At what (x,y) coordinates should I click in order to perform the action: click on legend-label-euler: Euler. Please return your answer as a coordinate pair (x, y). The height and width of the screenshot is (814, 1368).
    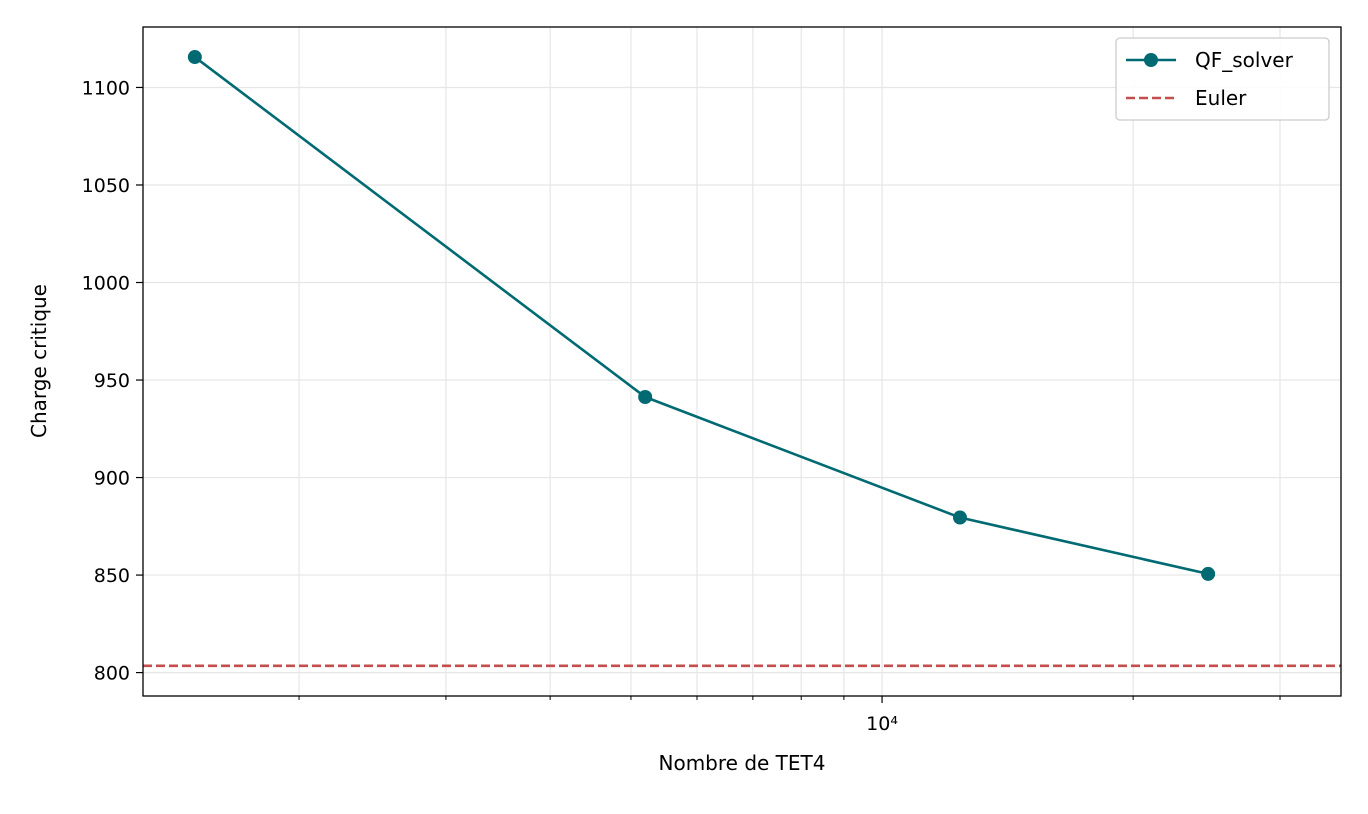
    Looking at the image, I should click on (1221, 98).